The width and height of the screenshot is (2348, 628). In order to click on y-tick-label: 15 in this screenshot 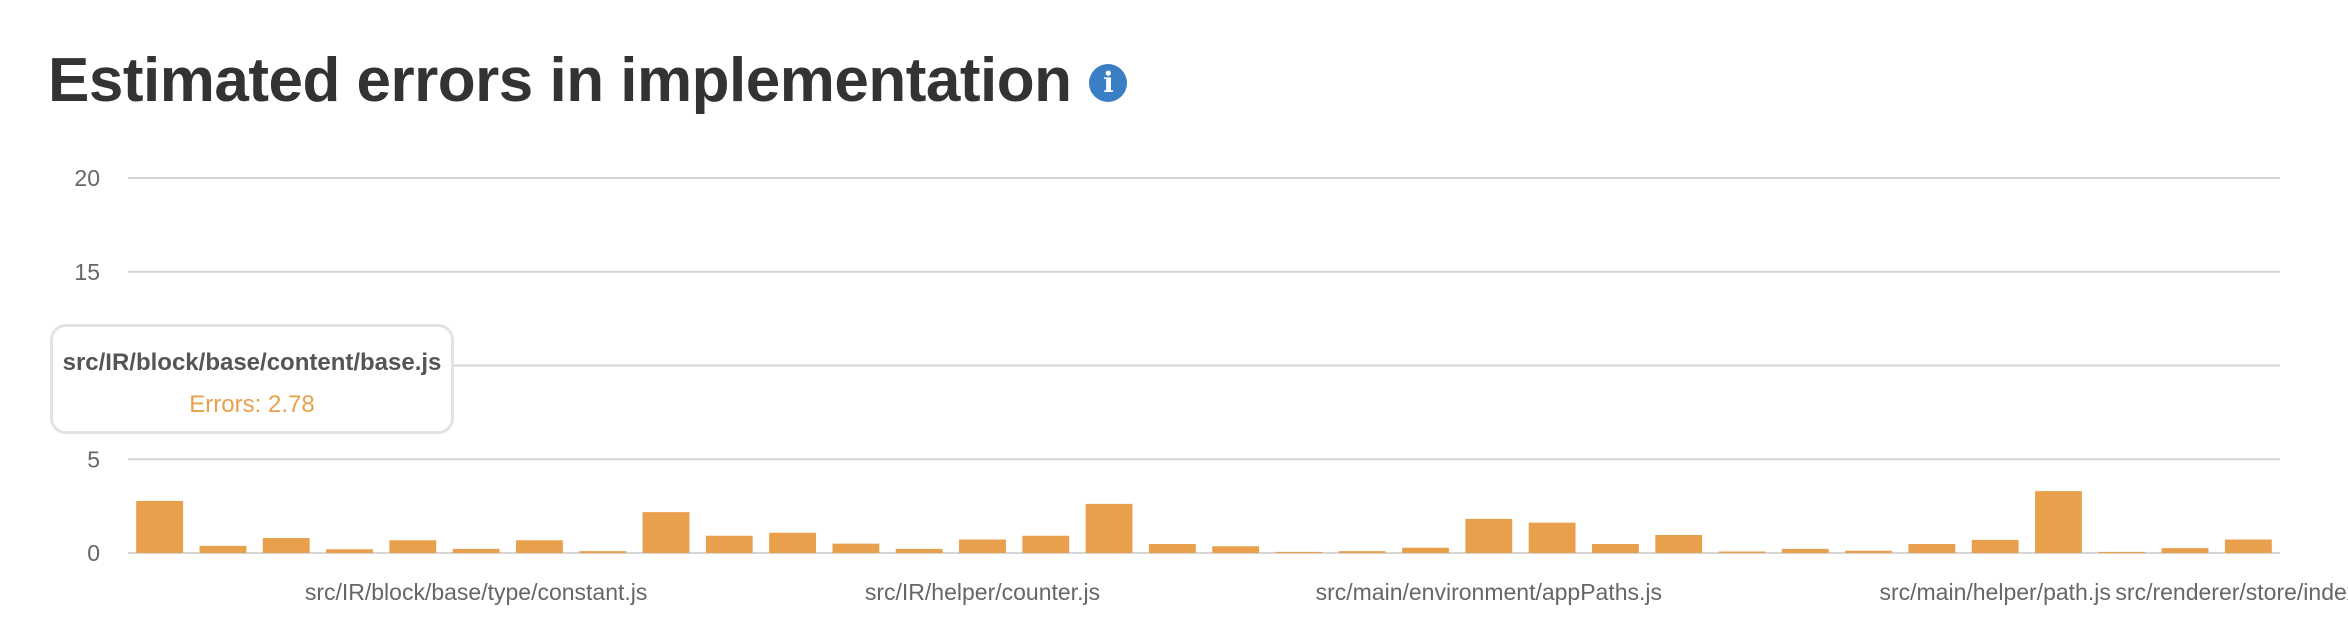, I will do `click(87, 272)`.